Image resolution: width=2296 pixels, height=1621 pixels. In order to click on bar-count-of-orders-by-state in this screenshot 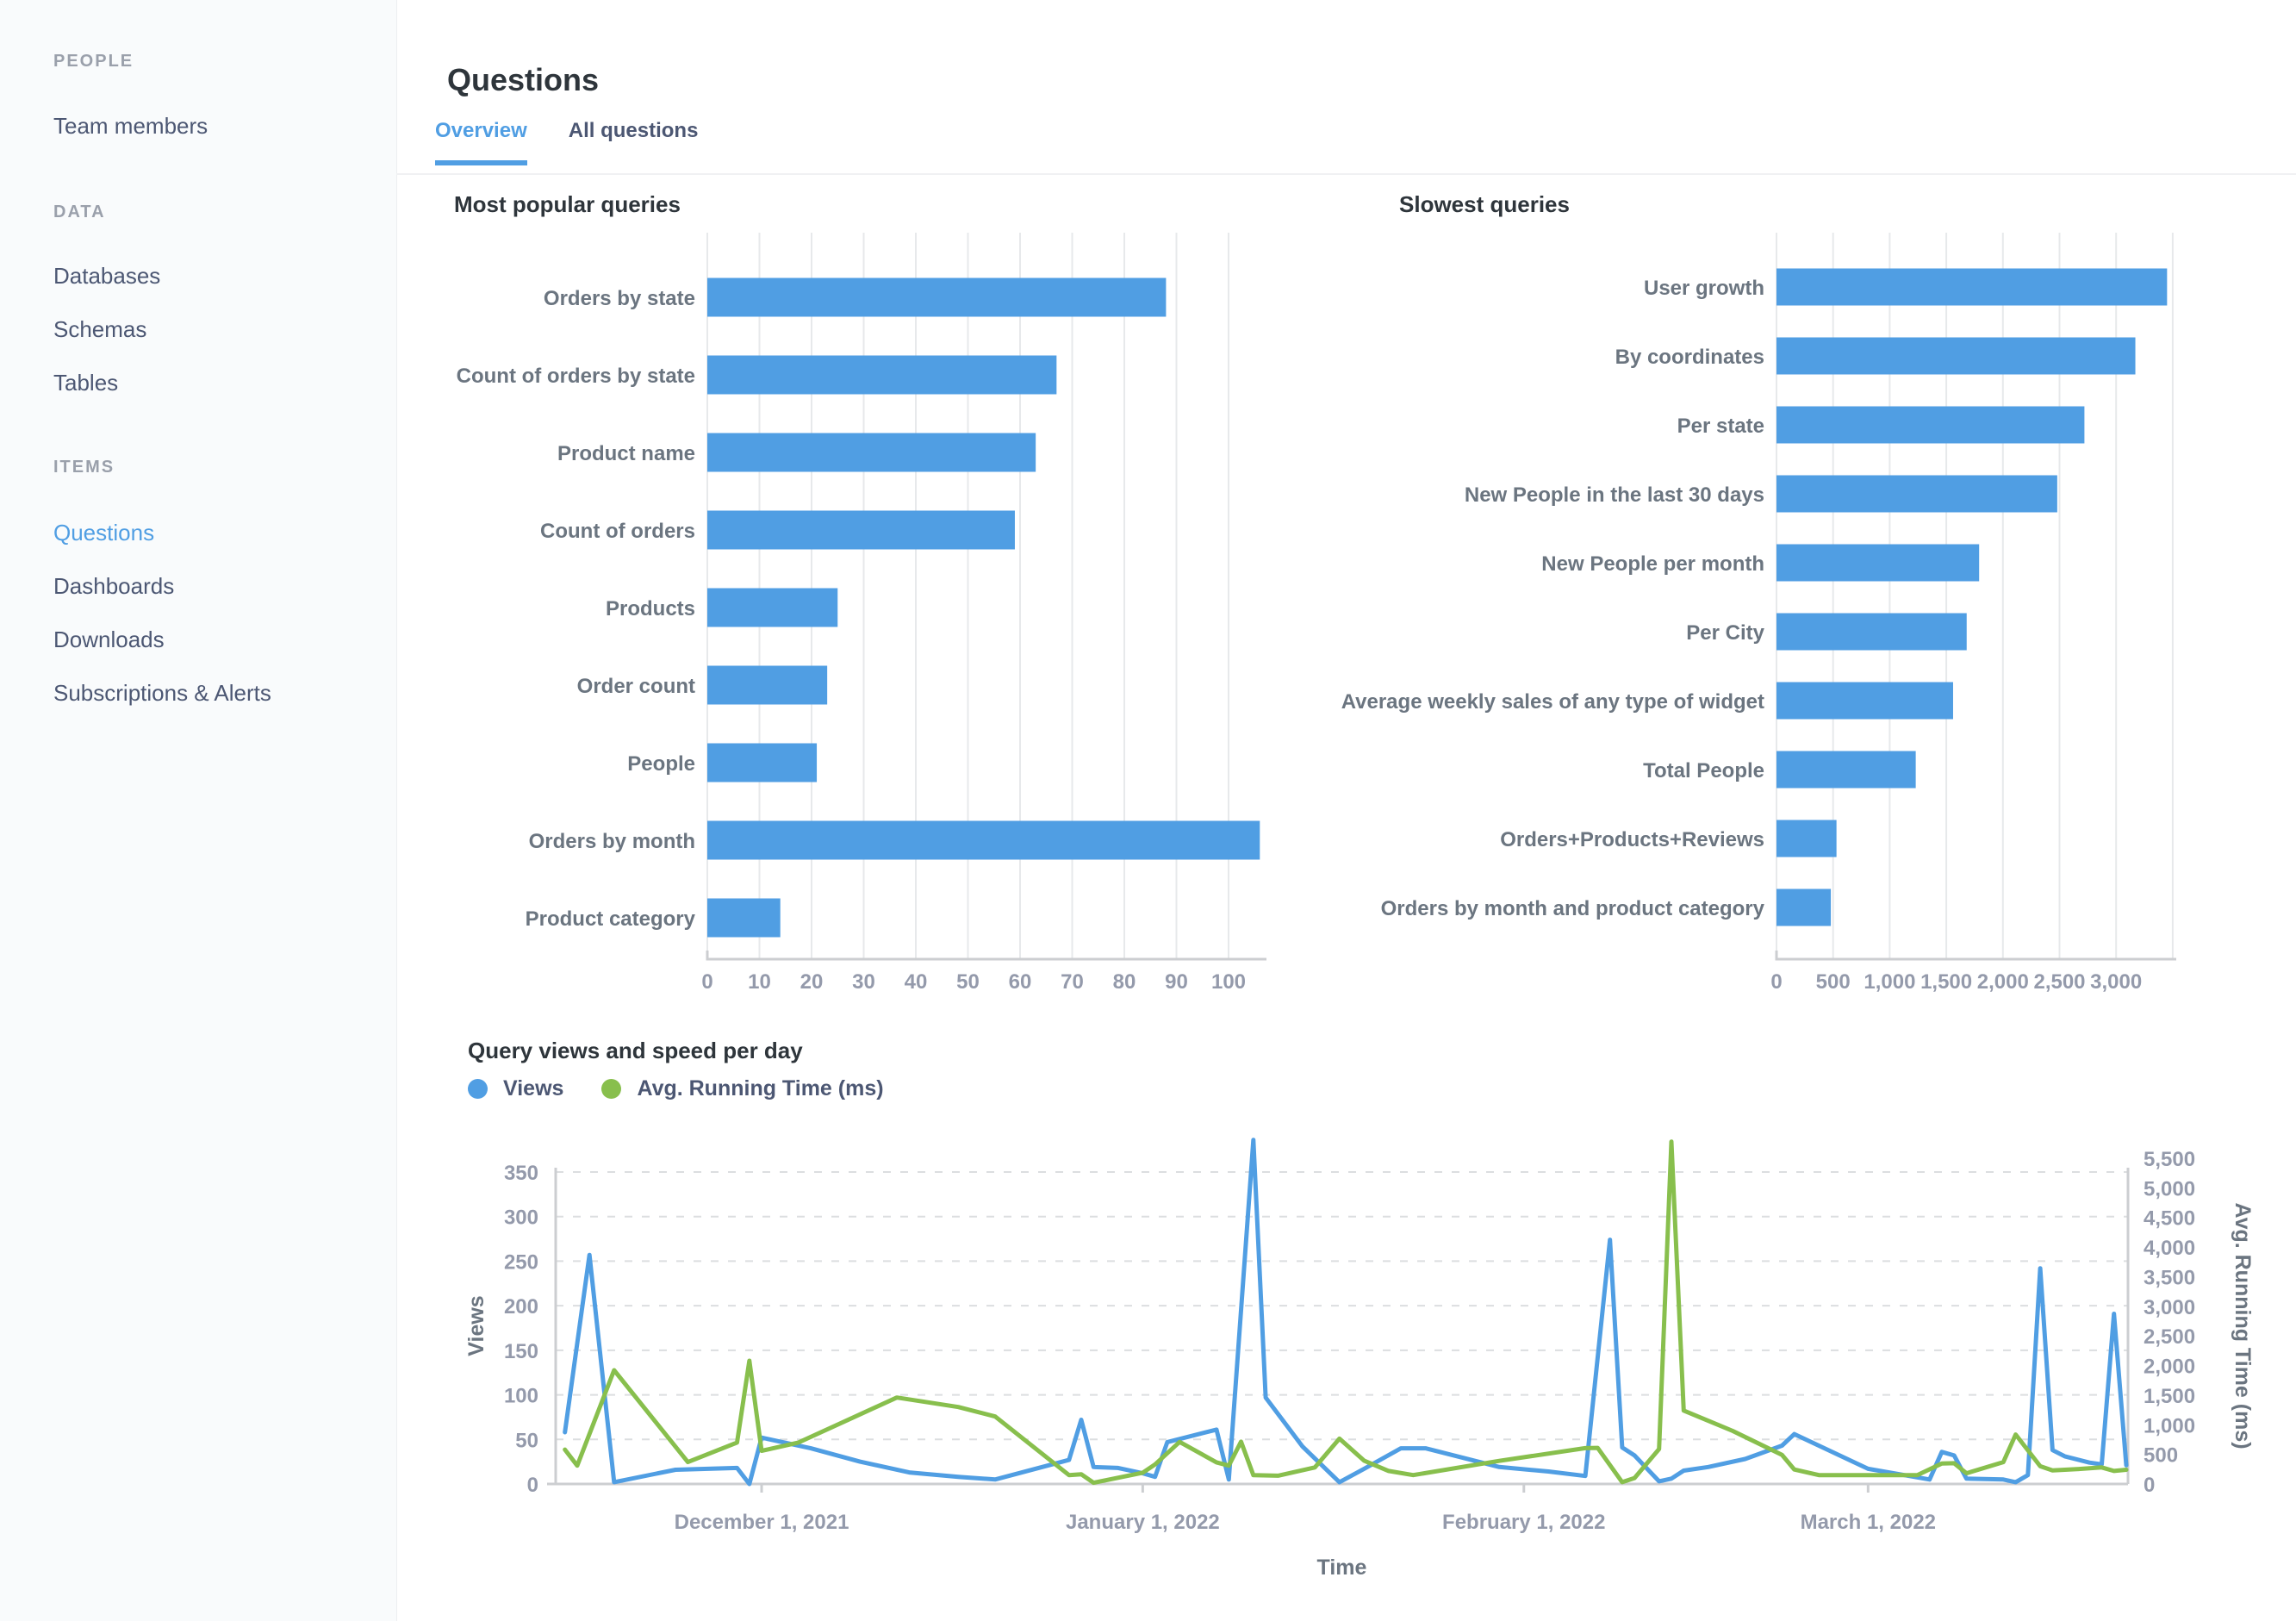, I will do `click(882, 375)`.